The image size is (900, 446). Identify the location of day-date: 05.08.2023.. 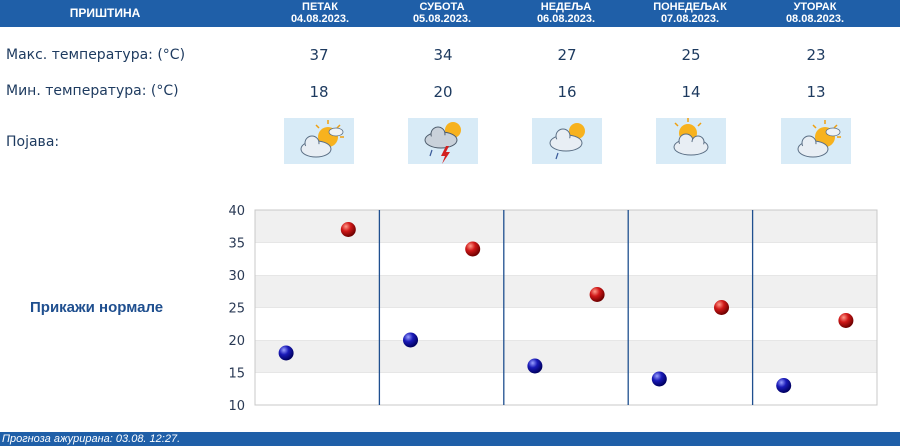
(442, 19).